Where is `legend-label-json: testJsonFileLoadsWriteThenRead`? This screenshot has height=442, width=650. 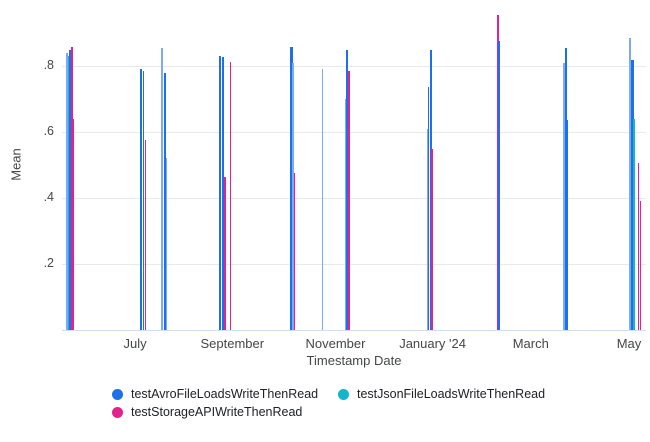 legend-label-json: testJsonFileLoadsWriteThenRead is located at coordinates (451, 394).